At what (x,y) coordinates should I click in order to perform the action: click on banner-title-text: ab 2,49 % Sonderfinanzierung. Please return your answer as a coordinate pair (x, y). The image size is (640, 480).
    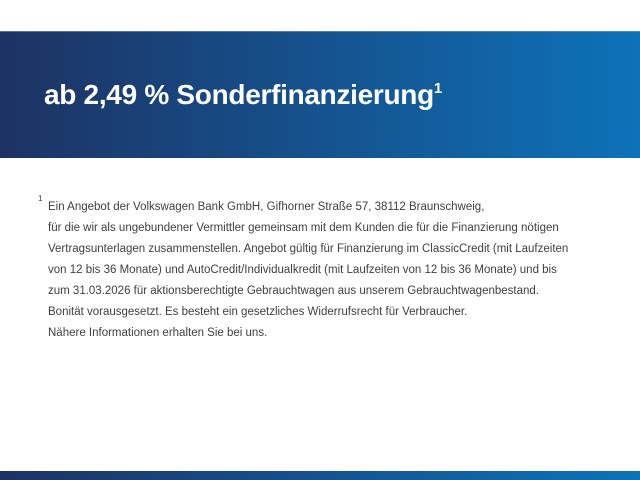
    Looking at the image, I should click on (239, 94).